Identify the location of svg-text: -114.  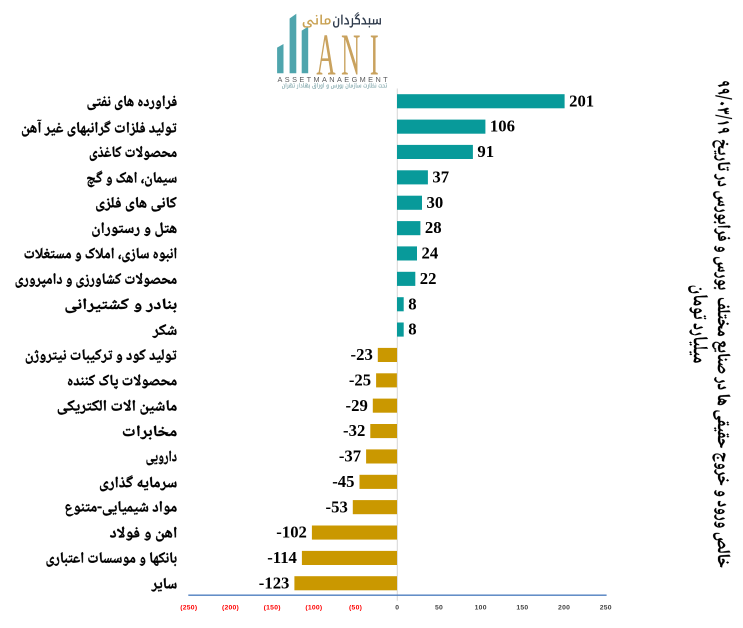
(282, 557).